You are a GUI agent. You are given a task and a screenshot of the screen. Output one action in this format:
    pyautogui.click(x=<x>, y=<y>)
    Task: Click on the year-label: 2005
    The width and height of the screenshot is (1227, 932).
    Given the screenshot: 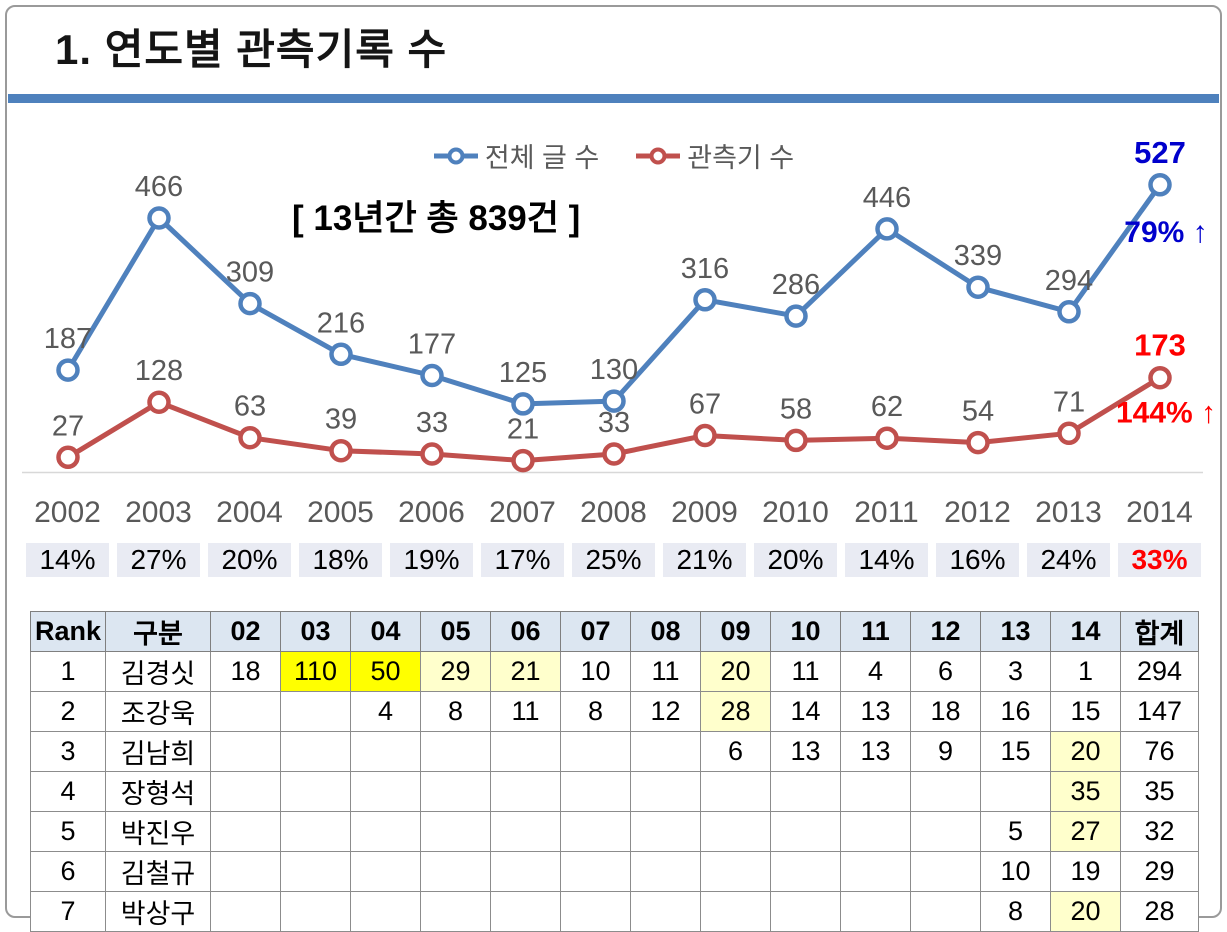 What is the action you would take?
    pyautogui.click(x=340, y=512)
    